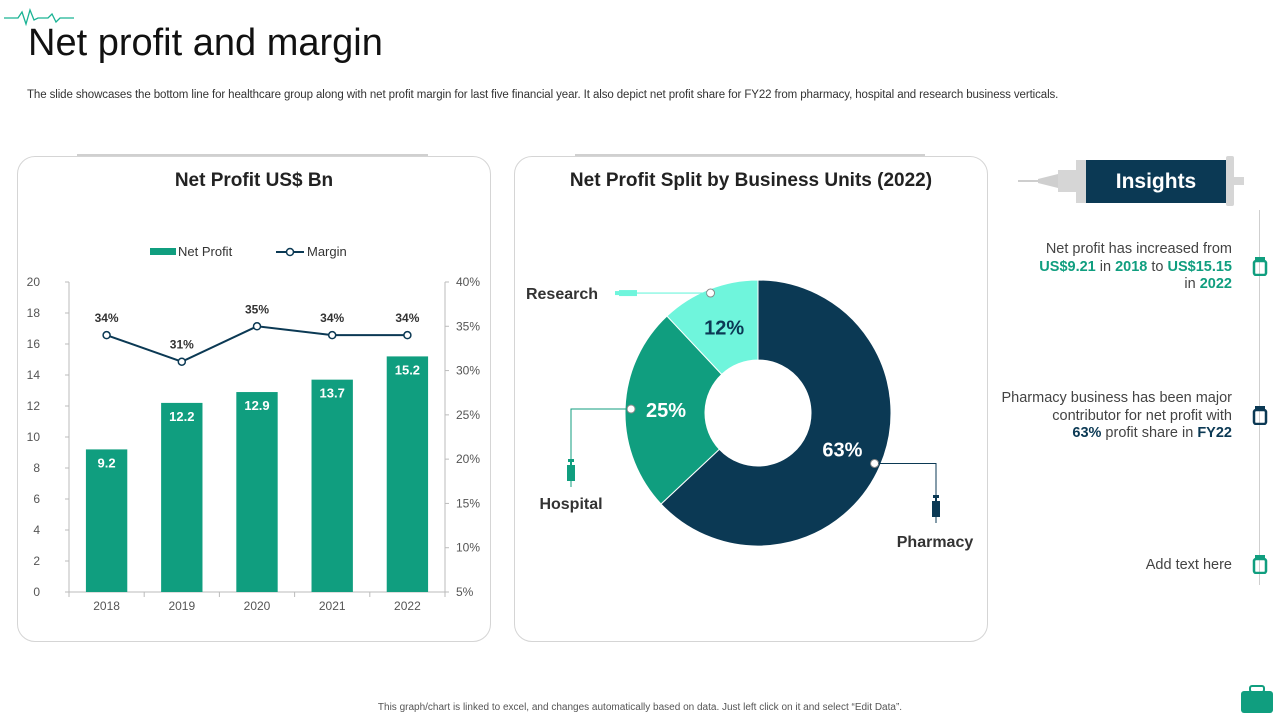 The image size is (1280, 720). I want to click on insights-header: Insights, so click(1156, 181).